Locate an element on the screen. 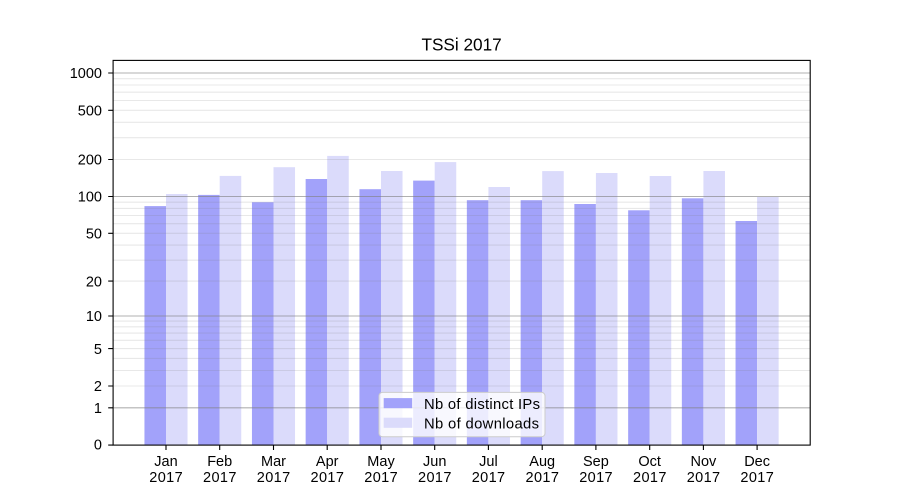  svg-text: May is located at coordinates (381, 462).